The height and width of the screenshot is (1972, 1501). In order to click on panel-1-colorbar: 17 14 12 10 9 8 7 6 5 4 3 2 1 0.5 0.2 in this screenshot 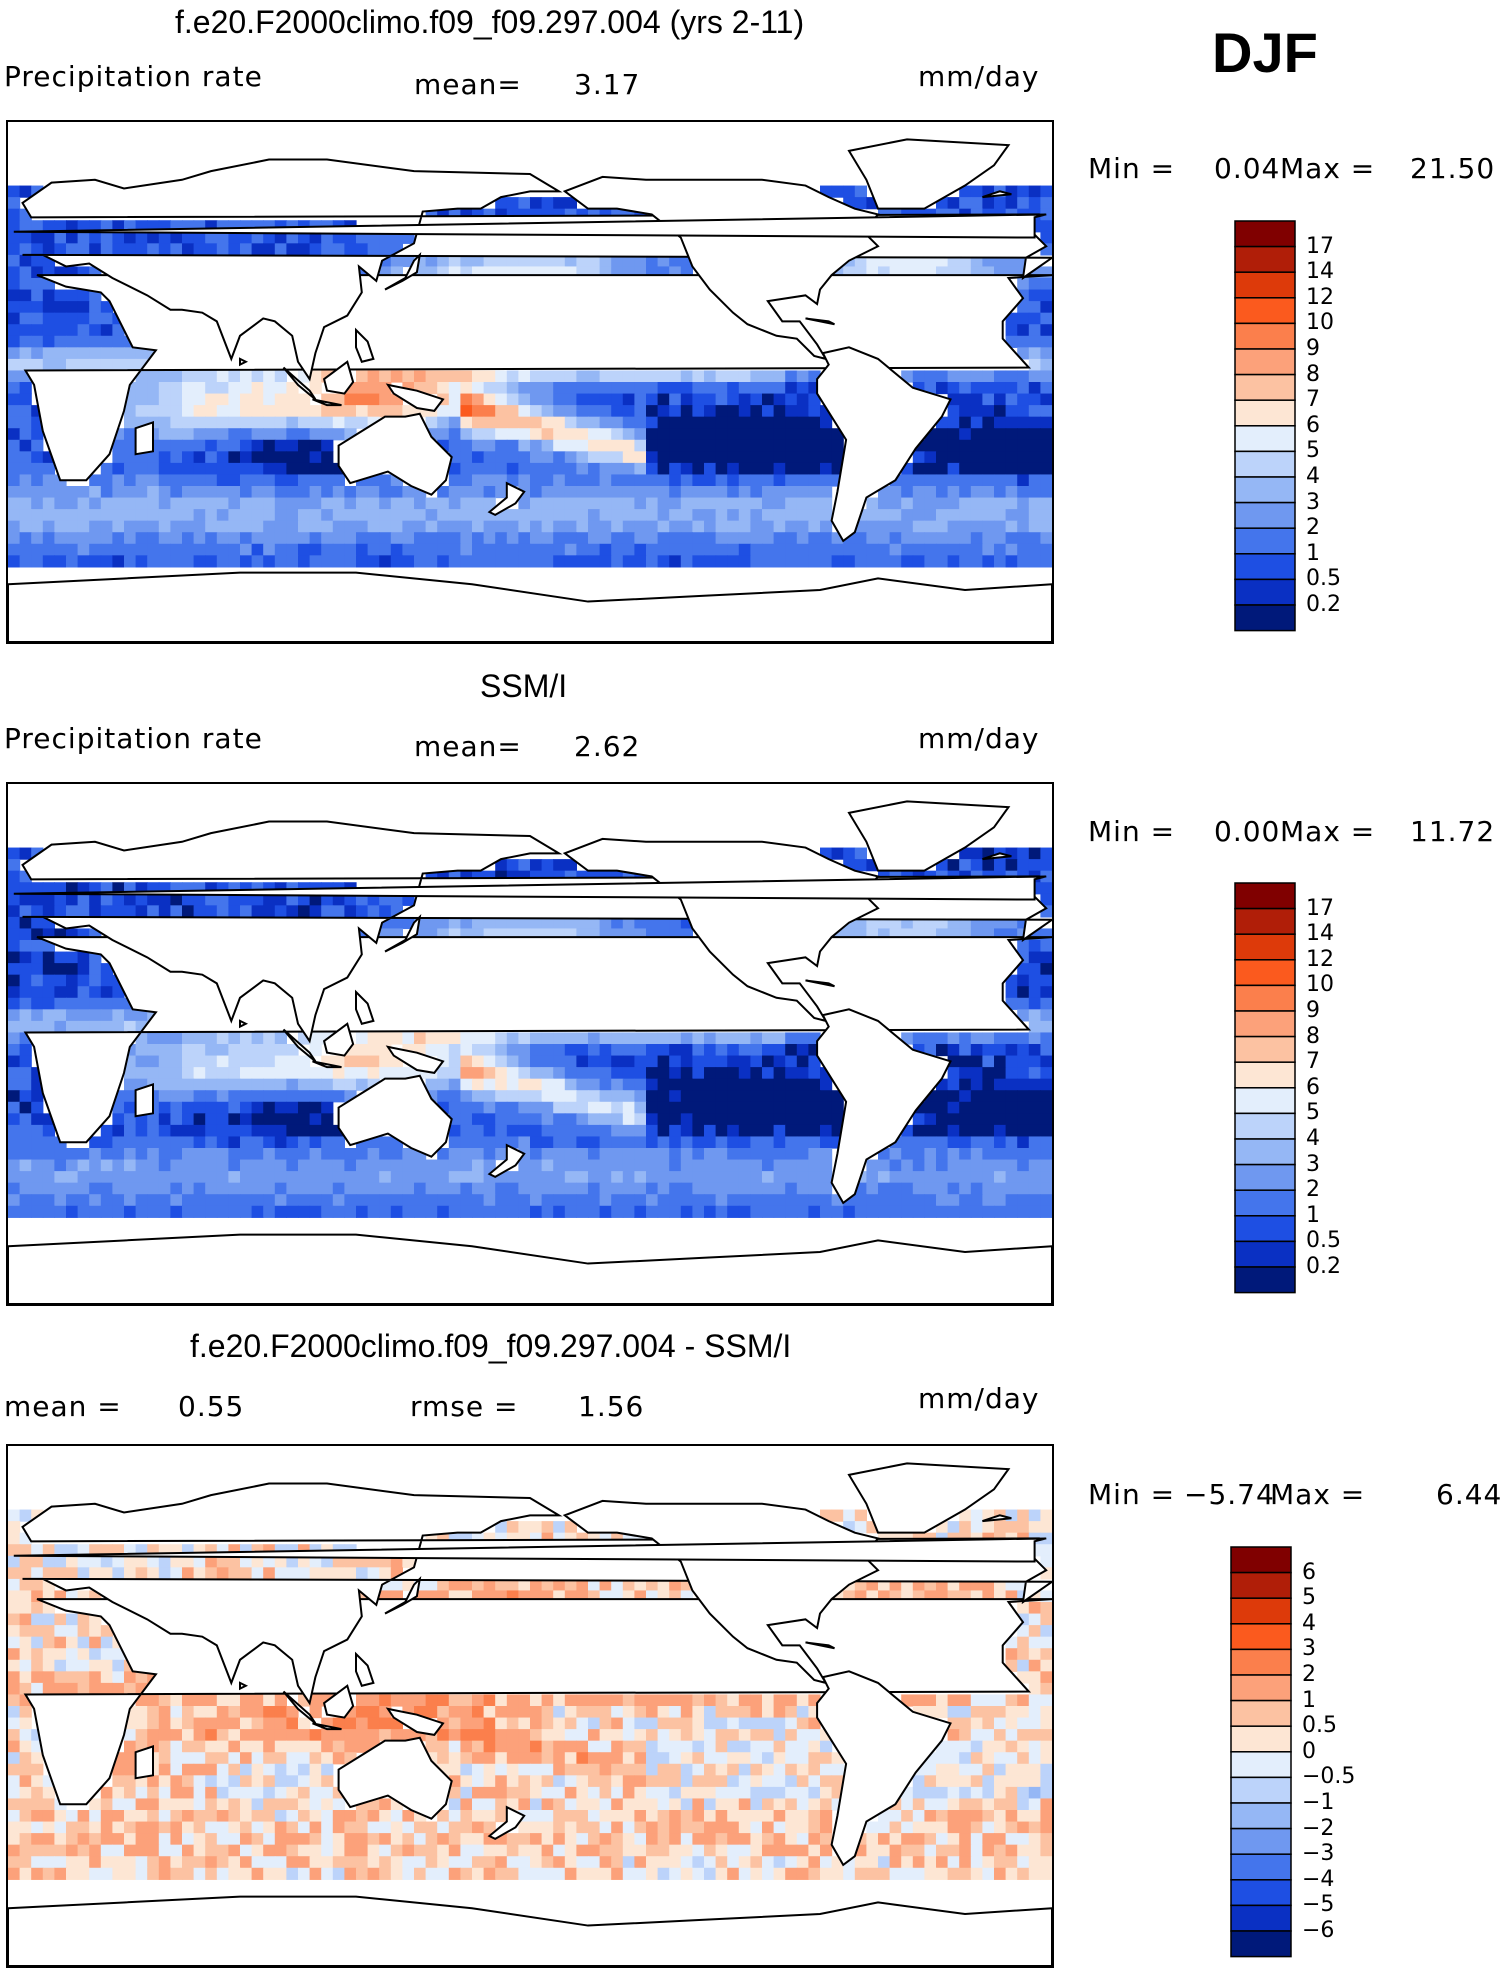, I will do `click(1287, 428)`.